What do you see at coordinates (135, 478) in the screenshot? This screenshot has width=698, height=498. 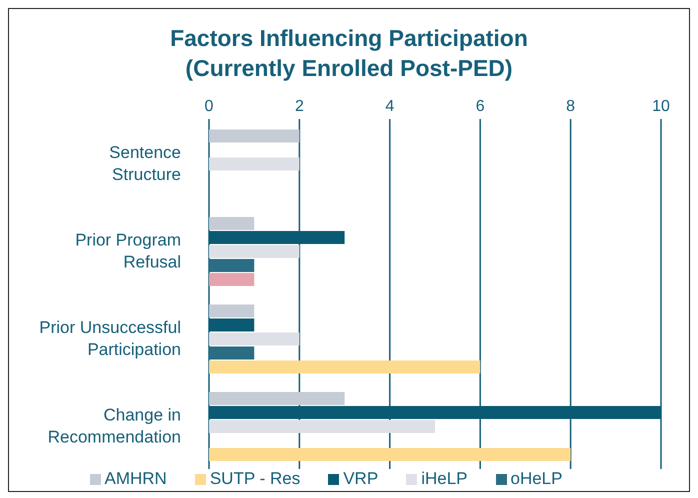 I see `legend-label: AMHRN` at bounding box center [135, 478].